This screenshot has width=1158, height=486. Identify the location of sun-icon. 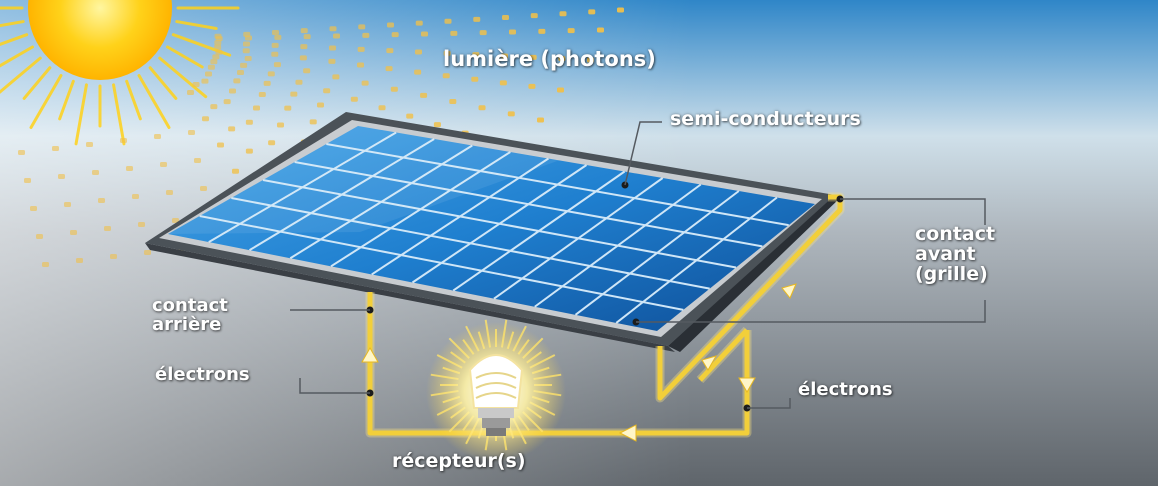
(120, 73).